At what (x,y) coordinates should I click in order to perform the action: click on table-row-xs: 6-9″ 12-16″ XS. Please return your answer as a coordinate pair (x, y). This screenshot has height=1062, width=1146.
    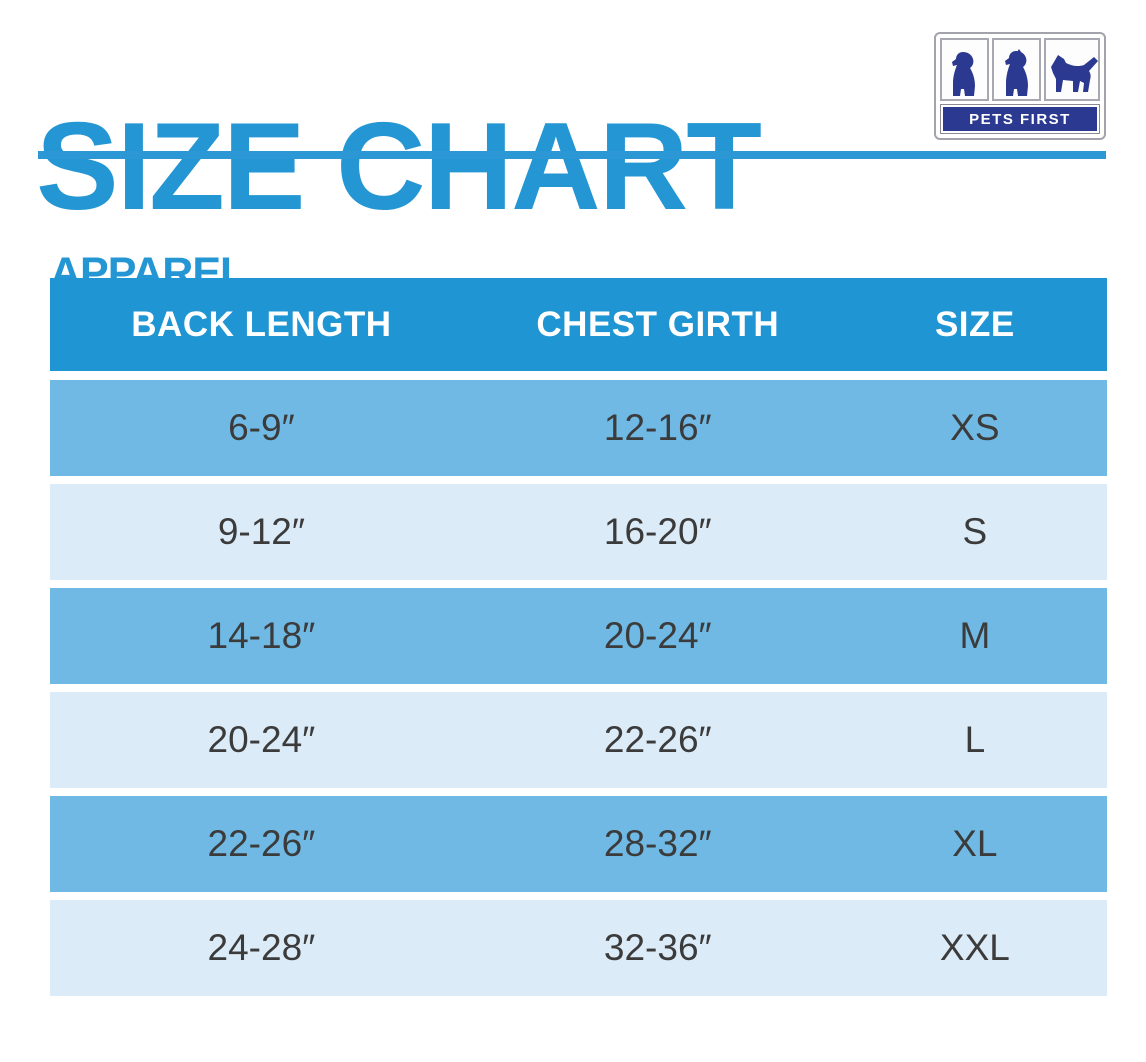
    Looking at the image, I should click on (578, 428).